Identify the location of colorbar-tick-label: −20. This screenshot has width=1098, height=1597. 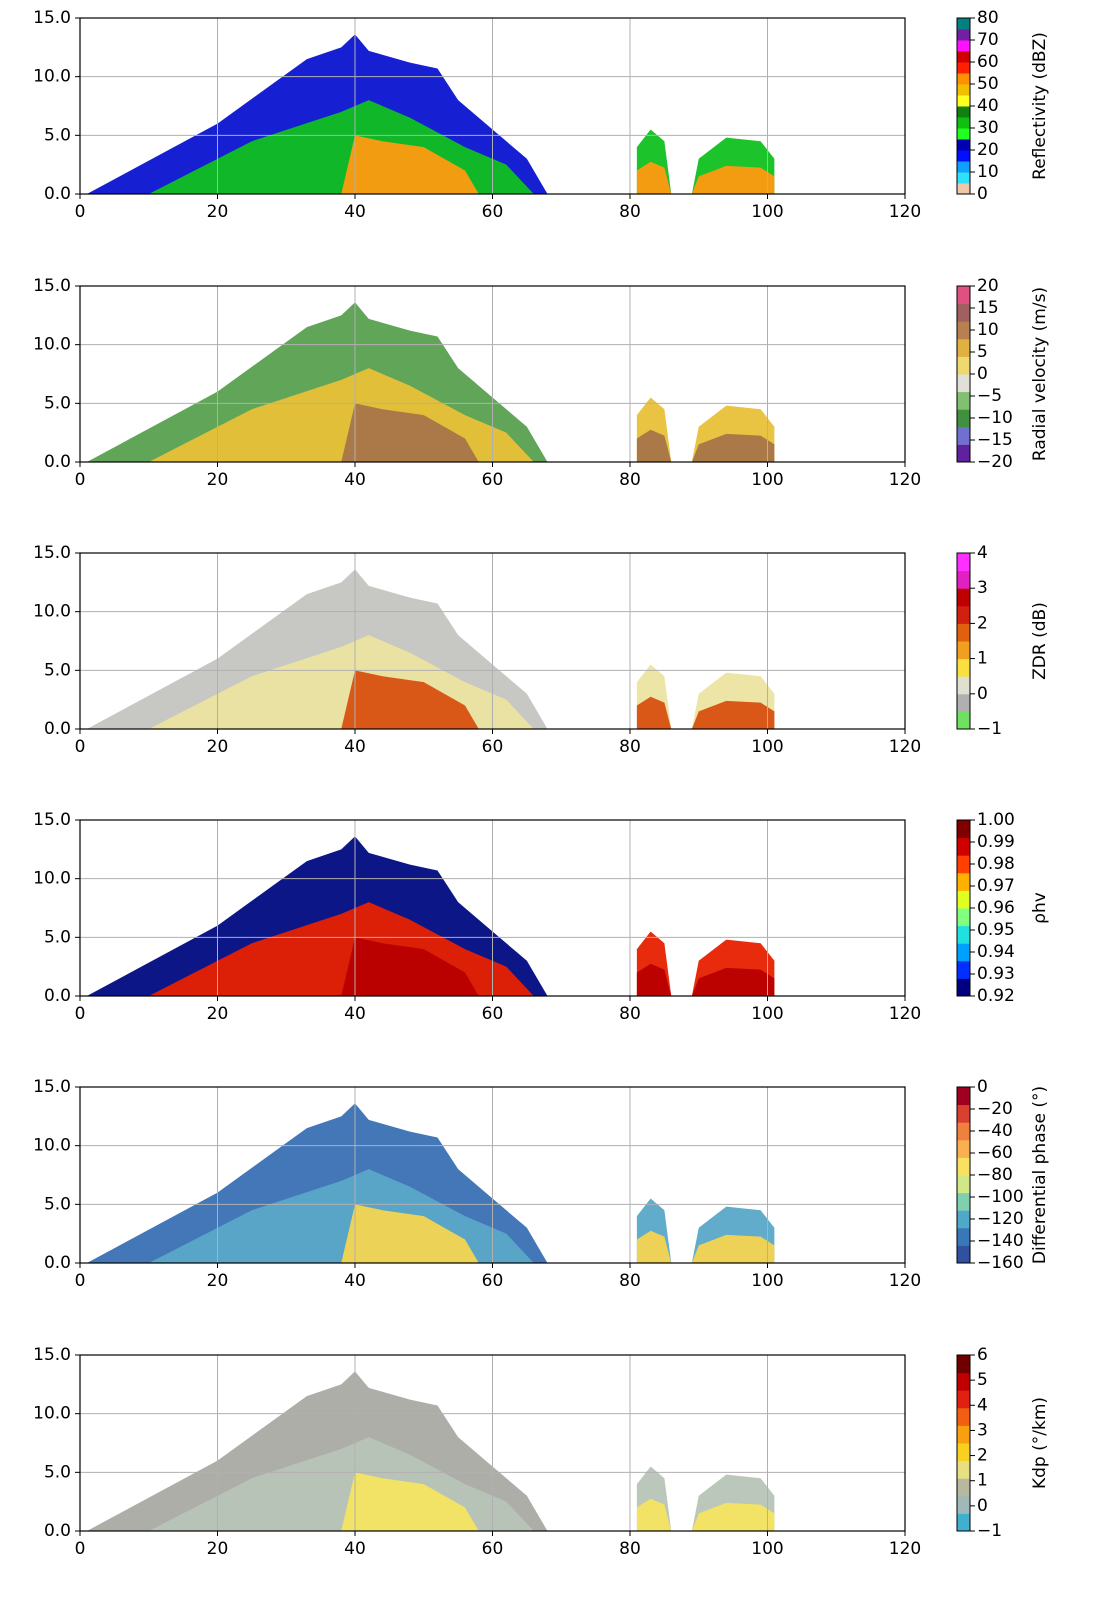
(995, 1109).